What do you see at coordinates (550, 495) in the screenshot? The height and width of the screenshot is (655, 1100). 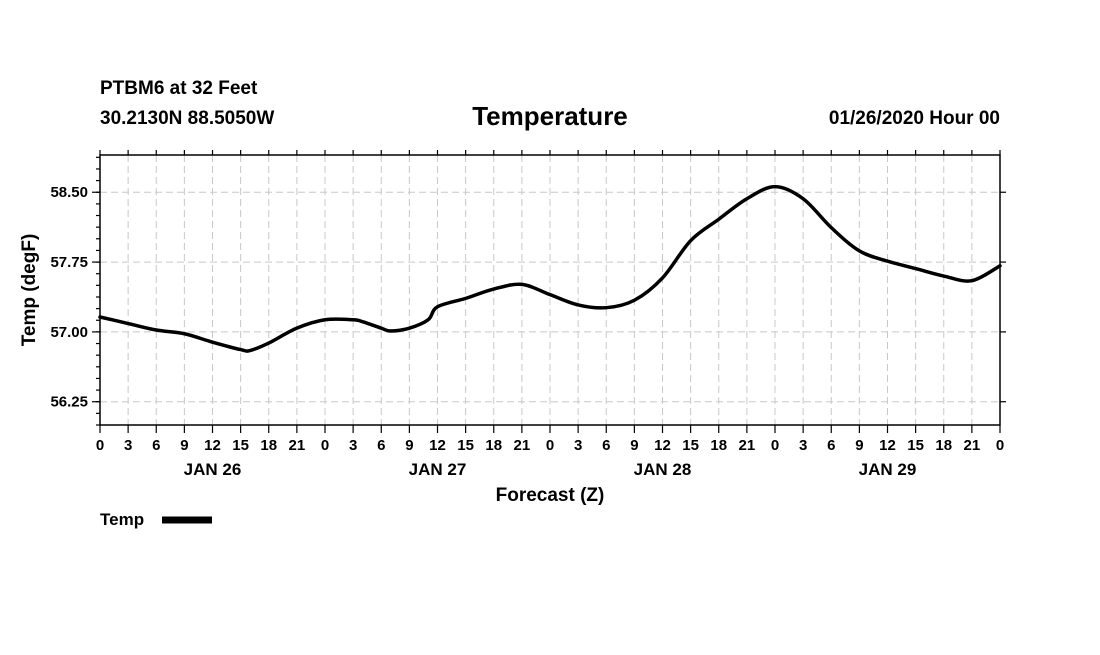 I see `x-axis-title: Forecast (Z)` at bounding box center [550, 495].